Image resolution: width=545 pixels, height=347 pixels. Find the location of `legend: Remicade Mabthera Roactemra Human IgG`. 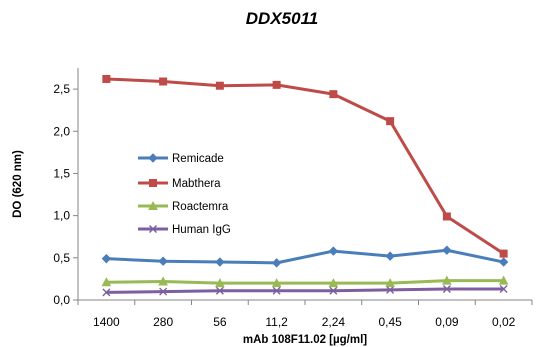

legend: Remicade Mabthera Roactemra Human IgG is located at coordinates (184, 194).